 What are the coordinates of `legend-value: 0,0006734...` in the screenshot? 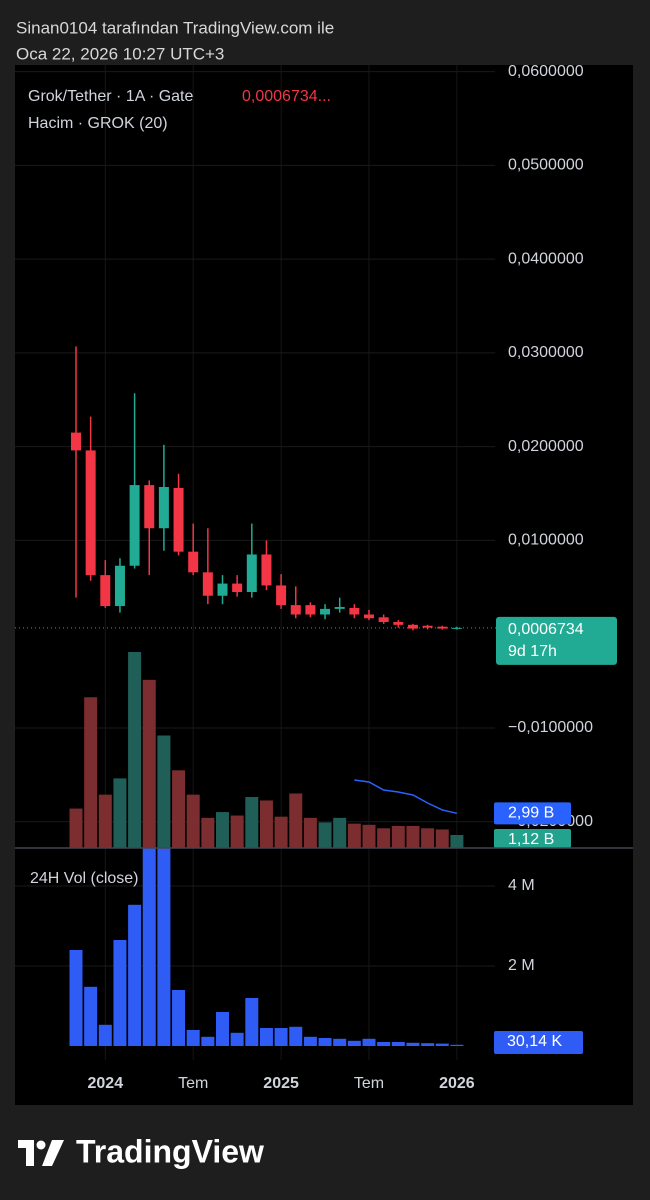 It's located at (286, 96).